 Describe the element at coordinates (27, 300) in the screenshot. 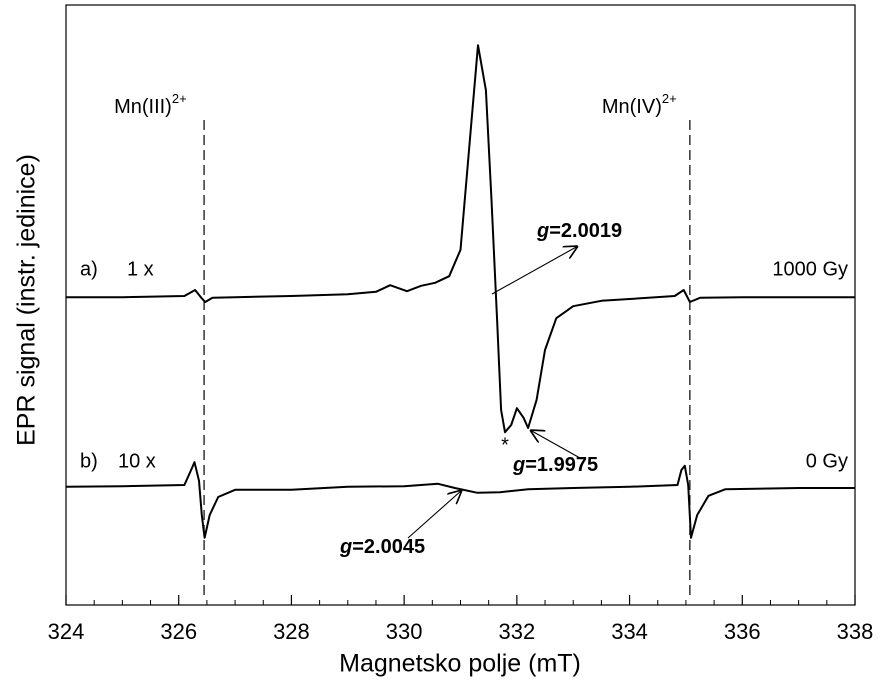

I see `y-axis-label: EPR signal (instr. jedinice)` at that location.